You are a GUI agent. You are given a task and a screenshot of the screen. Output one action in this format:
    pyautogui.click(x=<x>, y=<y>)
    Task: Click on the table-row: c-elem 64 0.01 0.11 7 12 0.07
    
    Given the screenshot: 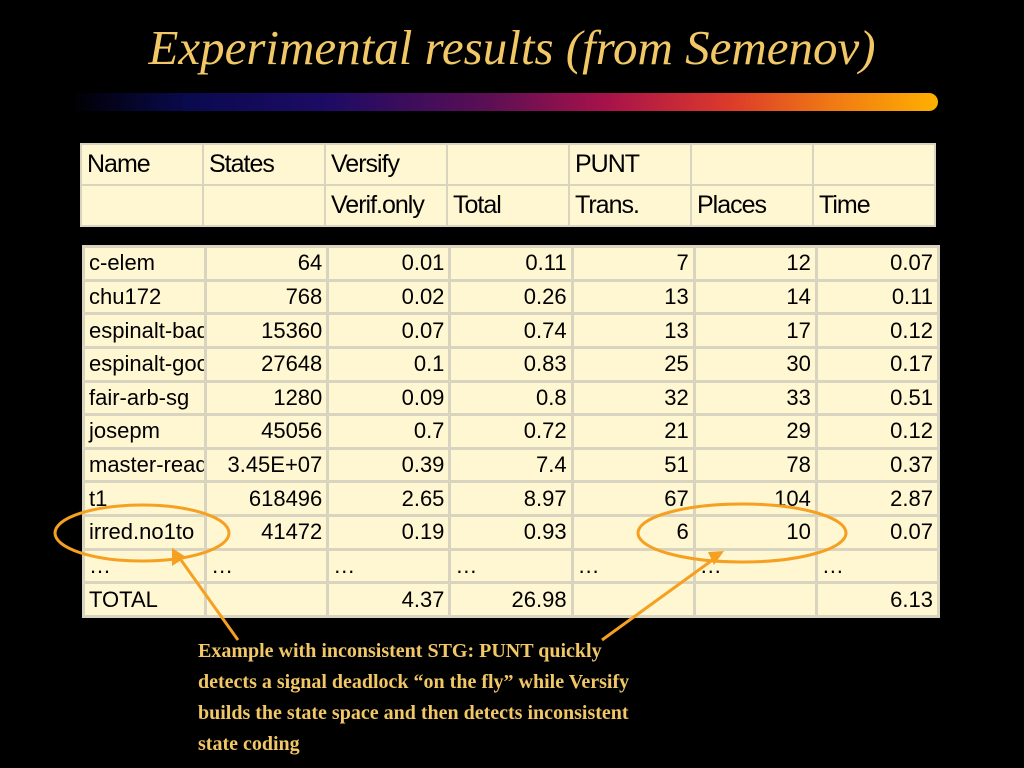 What is the action you would take?
    pyautogui.click(x=511, y=263)
    